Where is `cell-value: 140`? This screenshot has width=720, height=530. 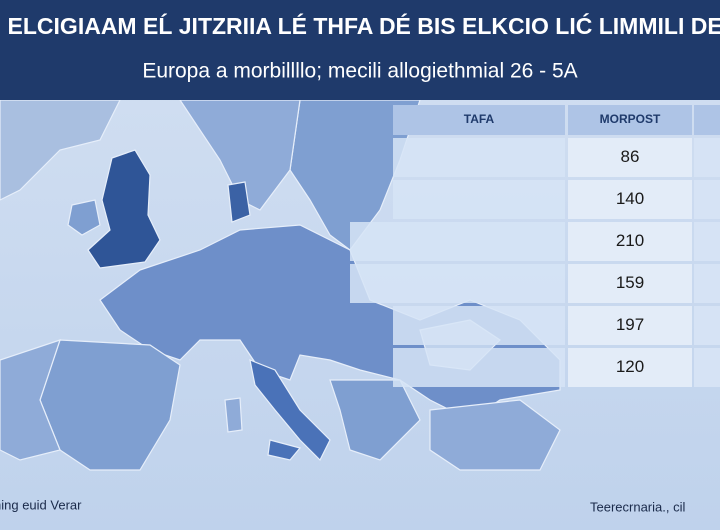
cell-value: 140 is located at coordinates (630, 198).